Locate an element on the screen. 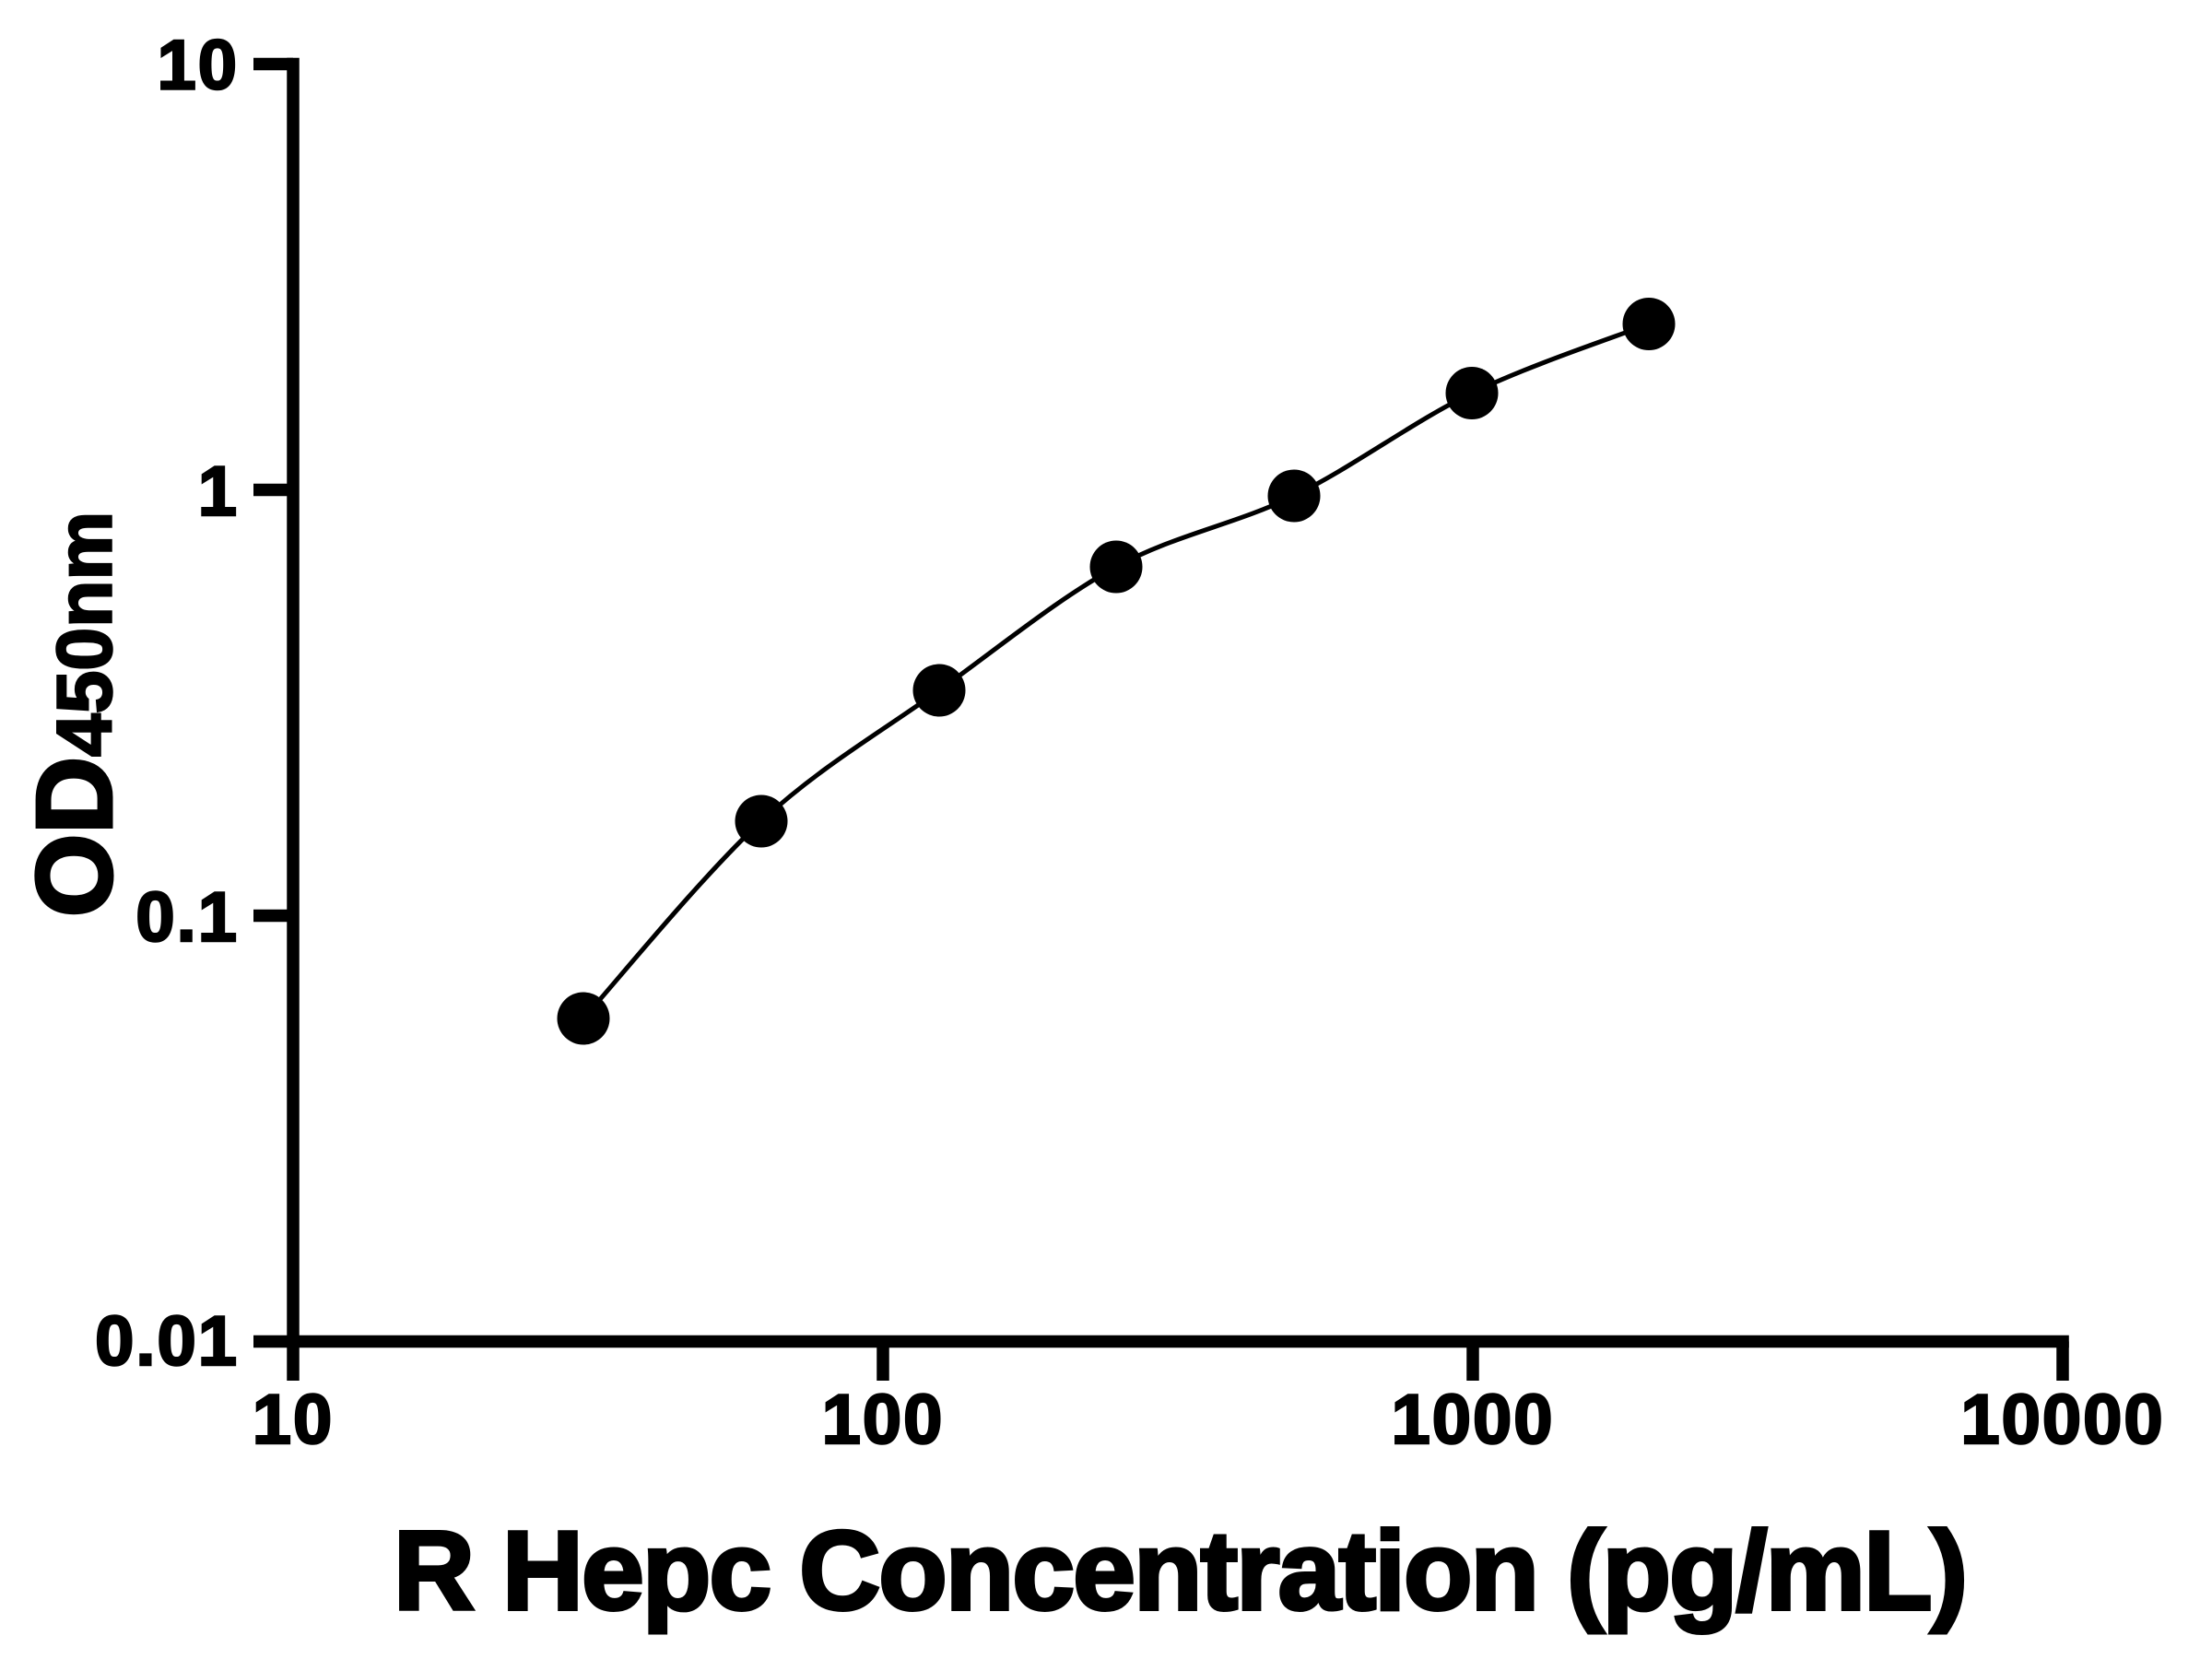  svg-text: 1 is located at coordinates (218, 492).